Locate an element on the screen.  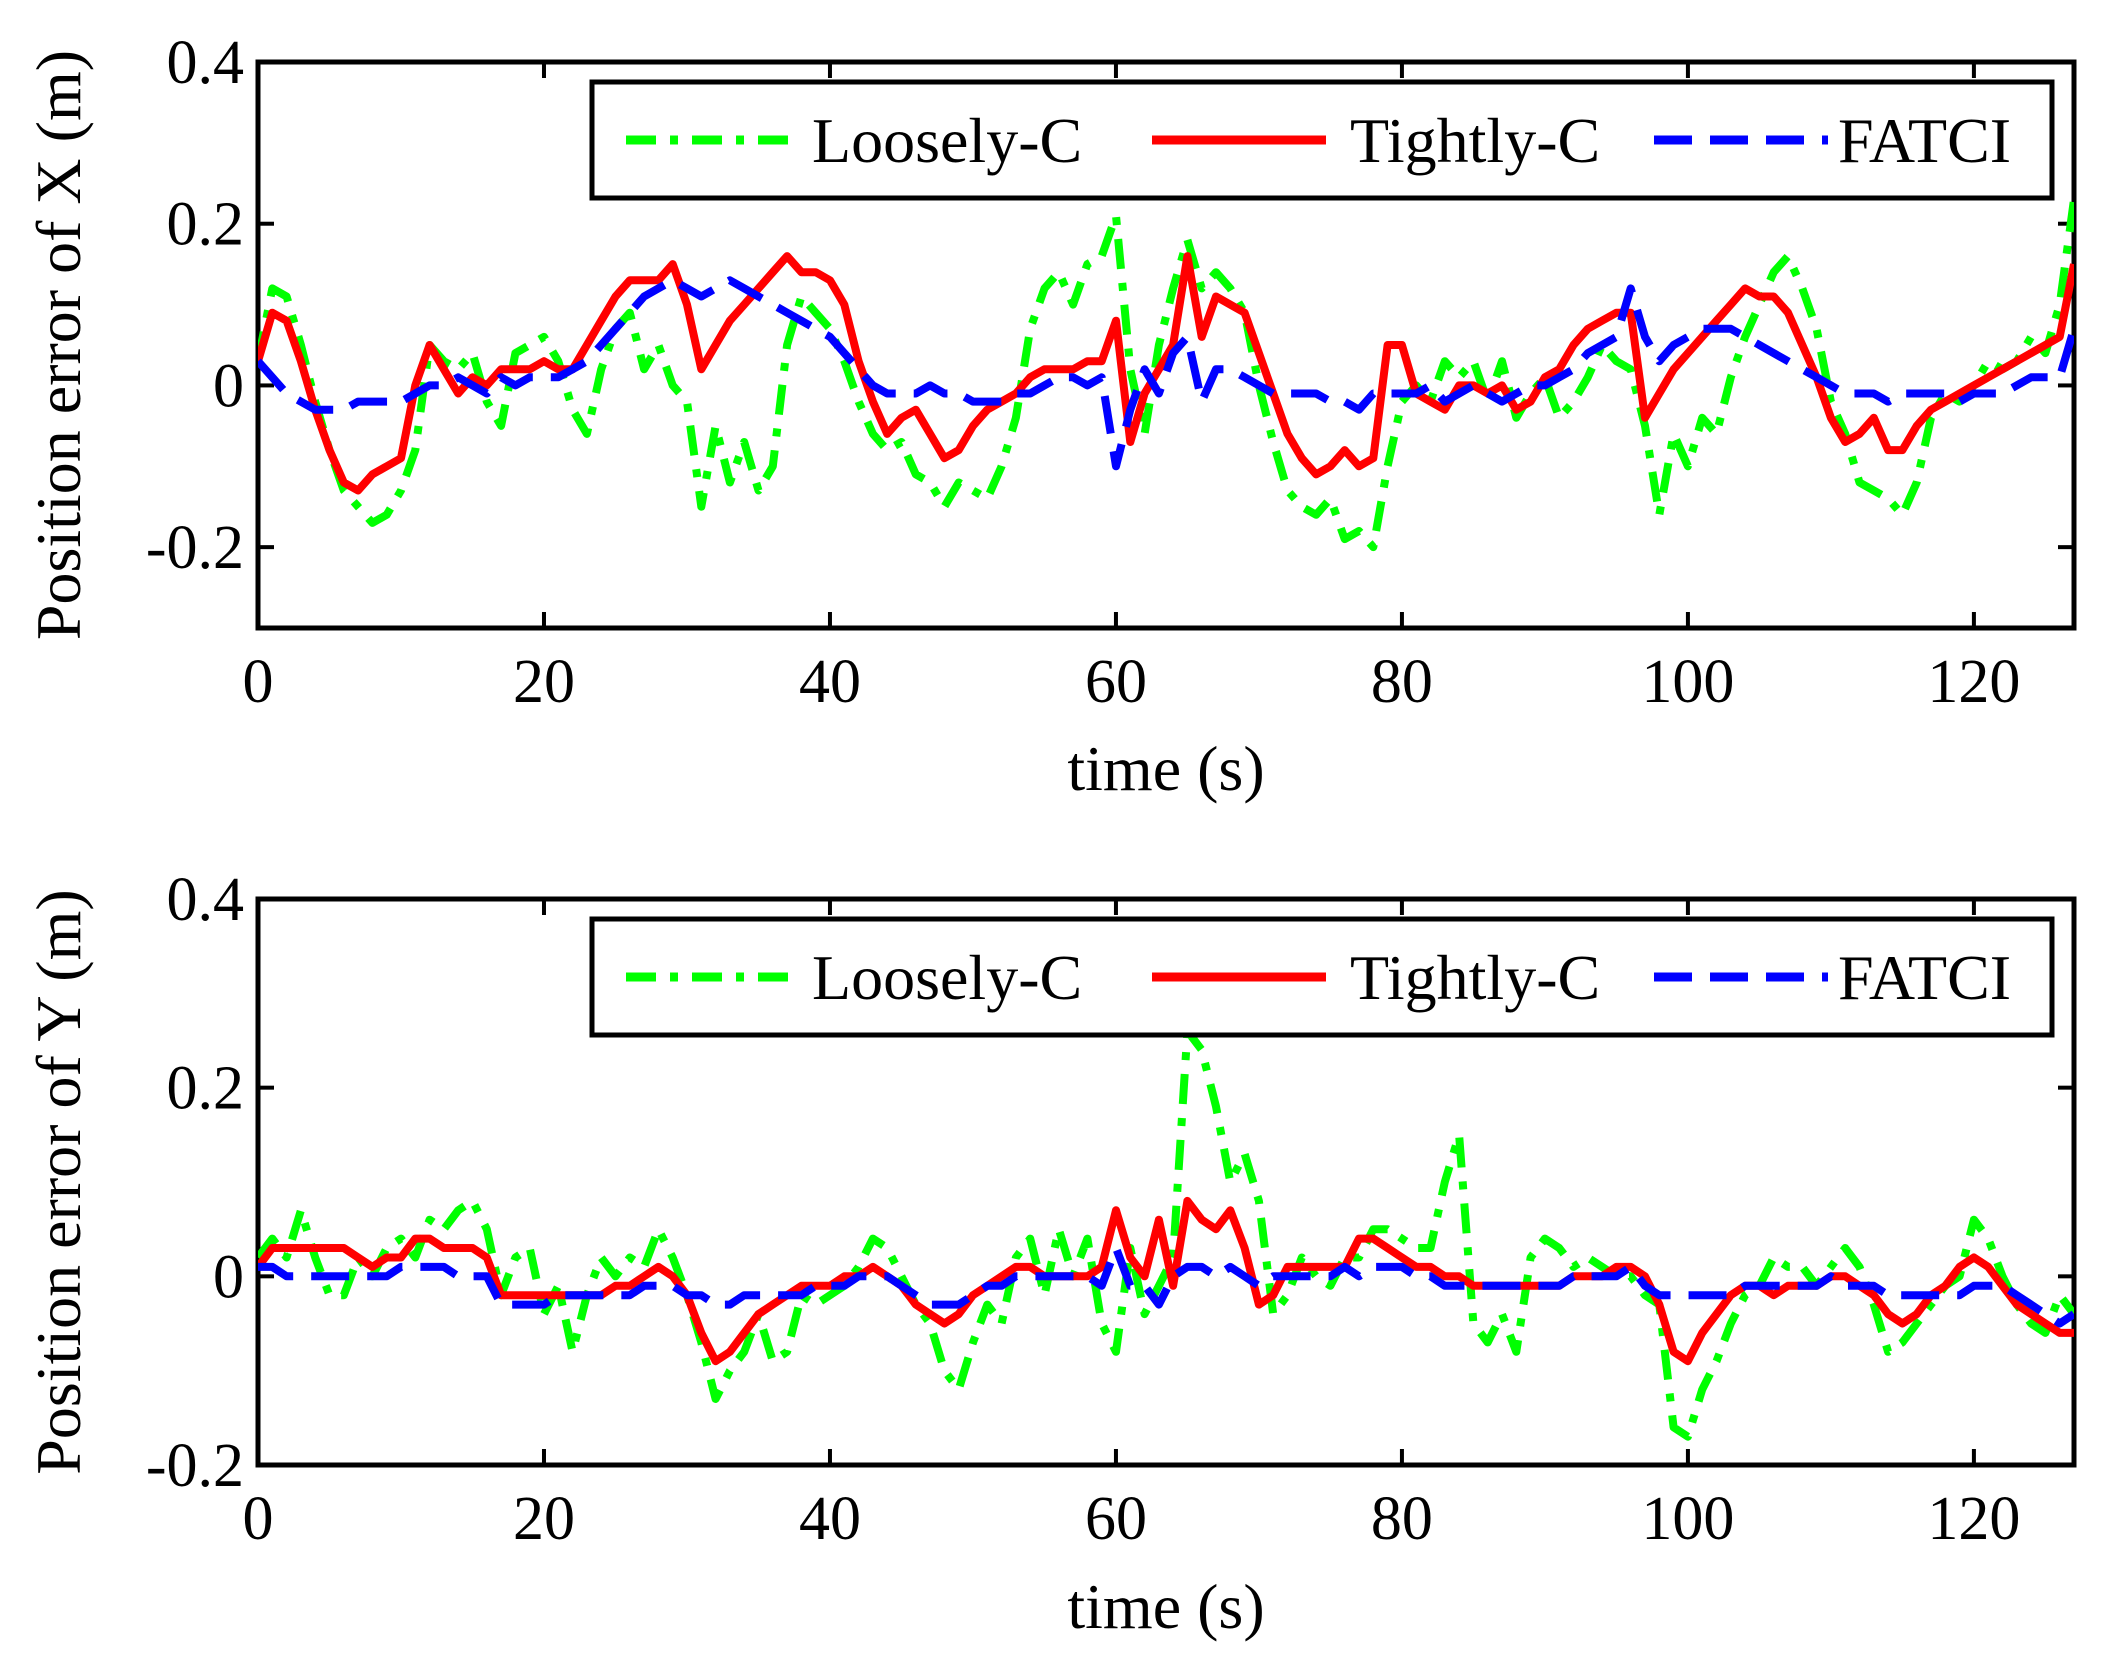
legend-y-chart: Loosely-C Tightly-C FATCI is located at coordinates (1322, 977).